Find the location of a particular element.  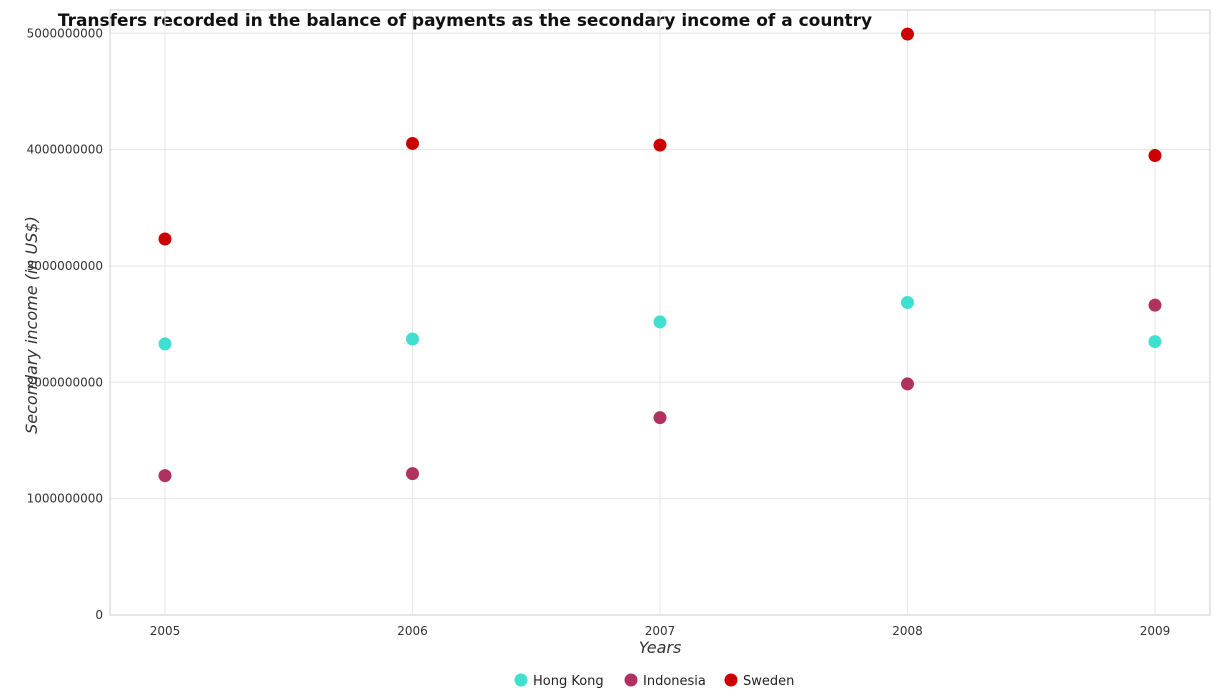

legend-label: Indonesia is located at coordinates (674, 681).